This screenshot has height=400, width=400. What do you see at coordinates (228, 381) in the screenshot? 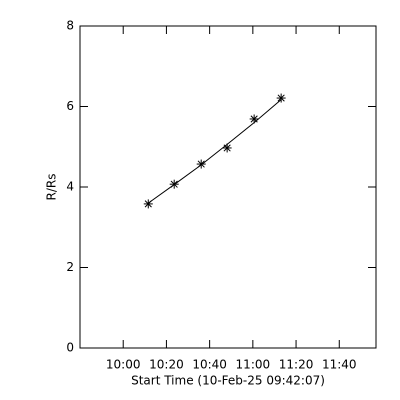
I see `x-axis-label: Start Time (10-Feb-25 09:42:07)` at bounding box center [228, 381].